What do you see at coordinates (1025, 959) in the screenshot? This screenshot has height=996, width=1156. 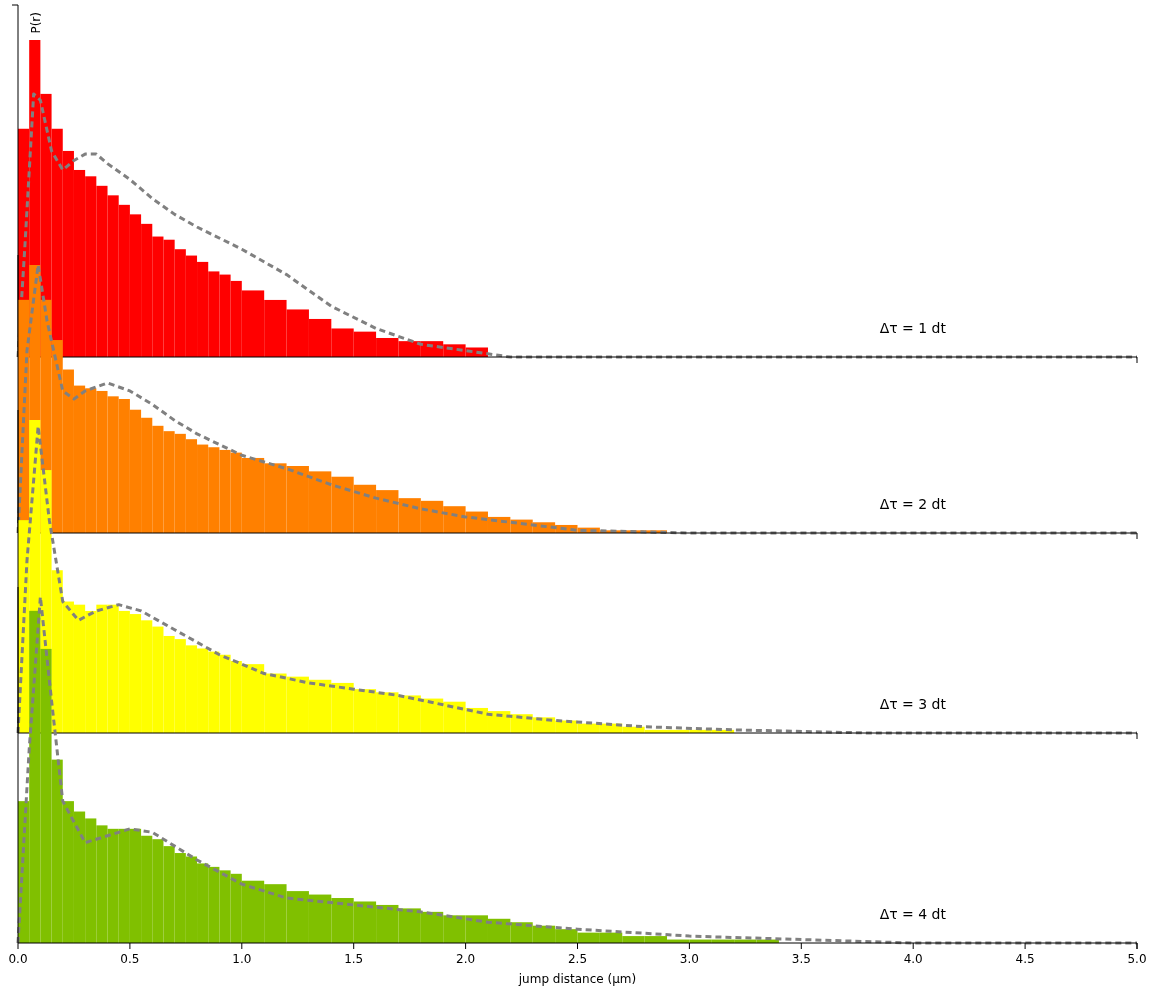 I see `x-tick-label: 4.5` at bounding box center [1025, 959].